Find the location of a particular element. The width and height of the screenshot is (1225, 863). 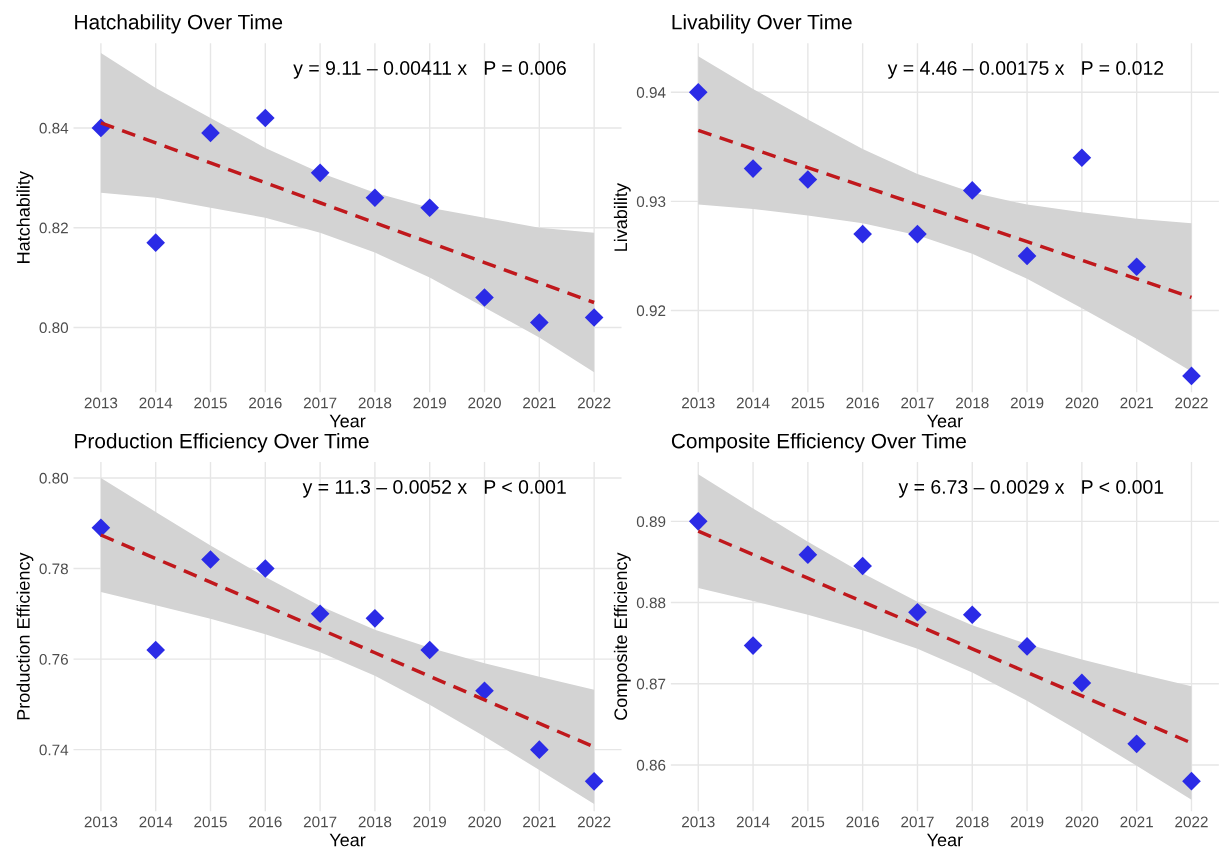

y-tick-label: 0.86 is located at coordinates (651, 765).